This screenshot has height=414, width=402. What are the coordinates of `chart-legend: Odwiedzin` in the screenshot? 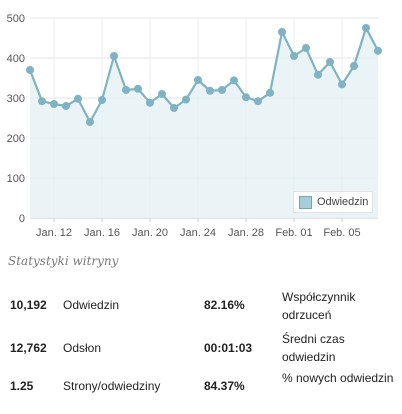 It's located at (333, 202).